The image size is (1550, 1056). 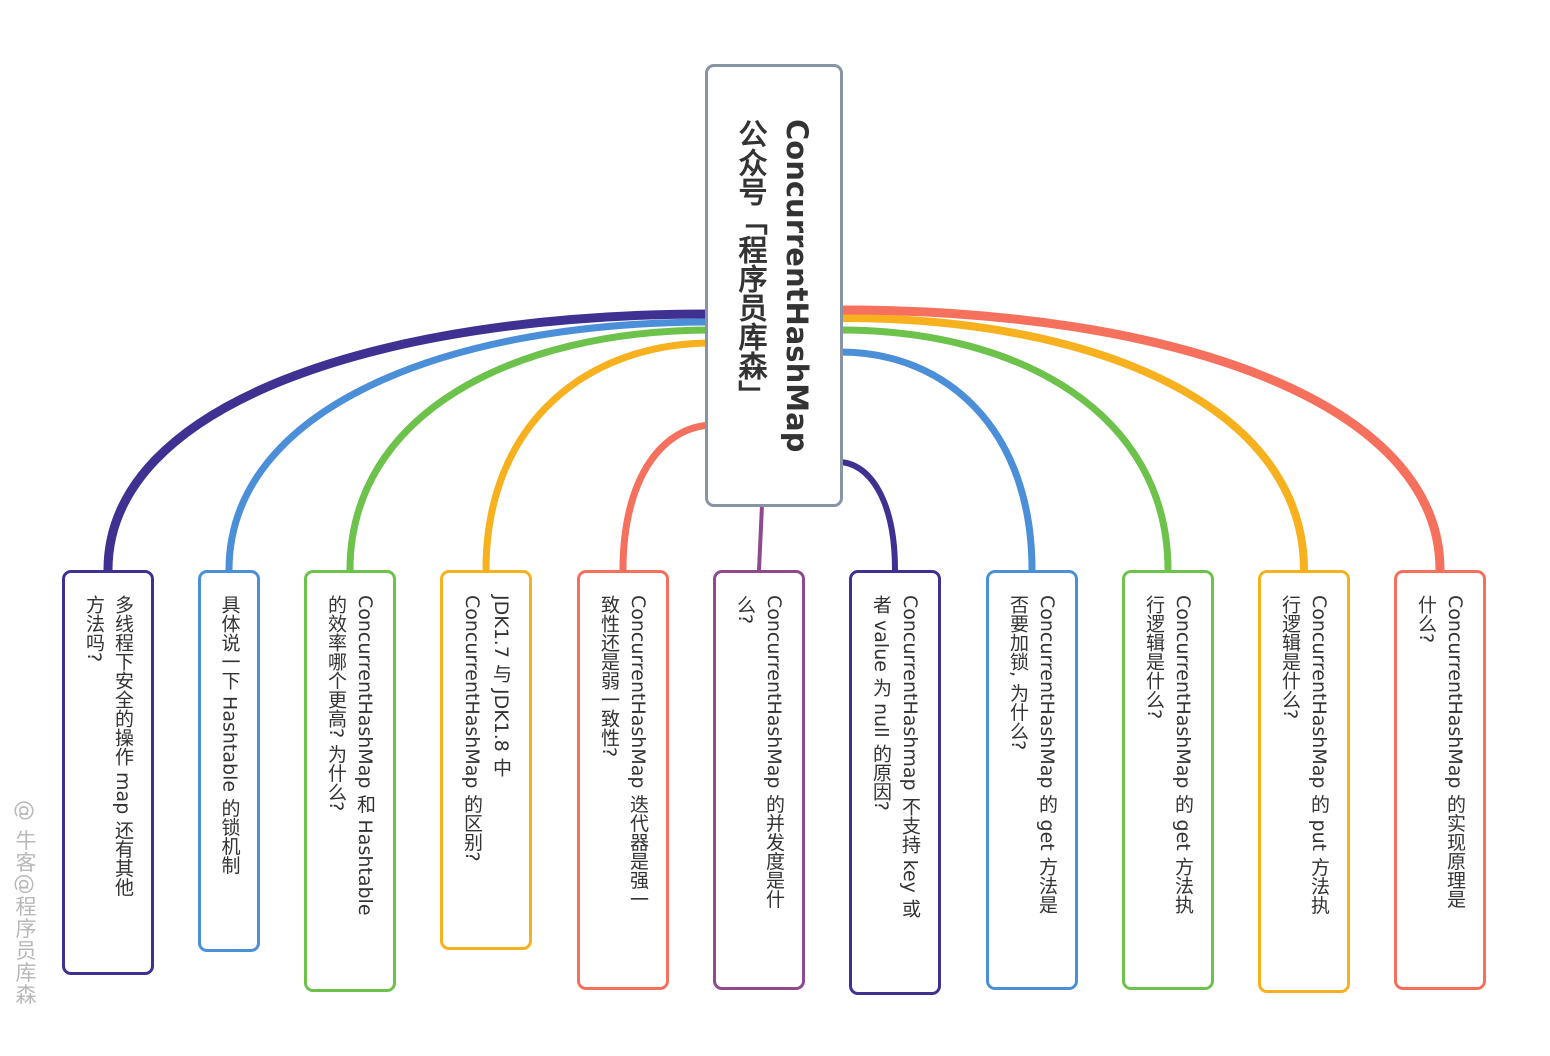 I want to click on topic-node-2: 具体说一下 Hashtable 的锁机制, so click(x=229, y=761).